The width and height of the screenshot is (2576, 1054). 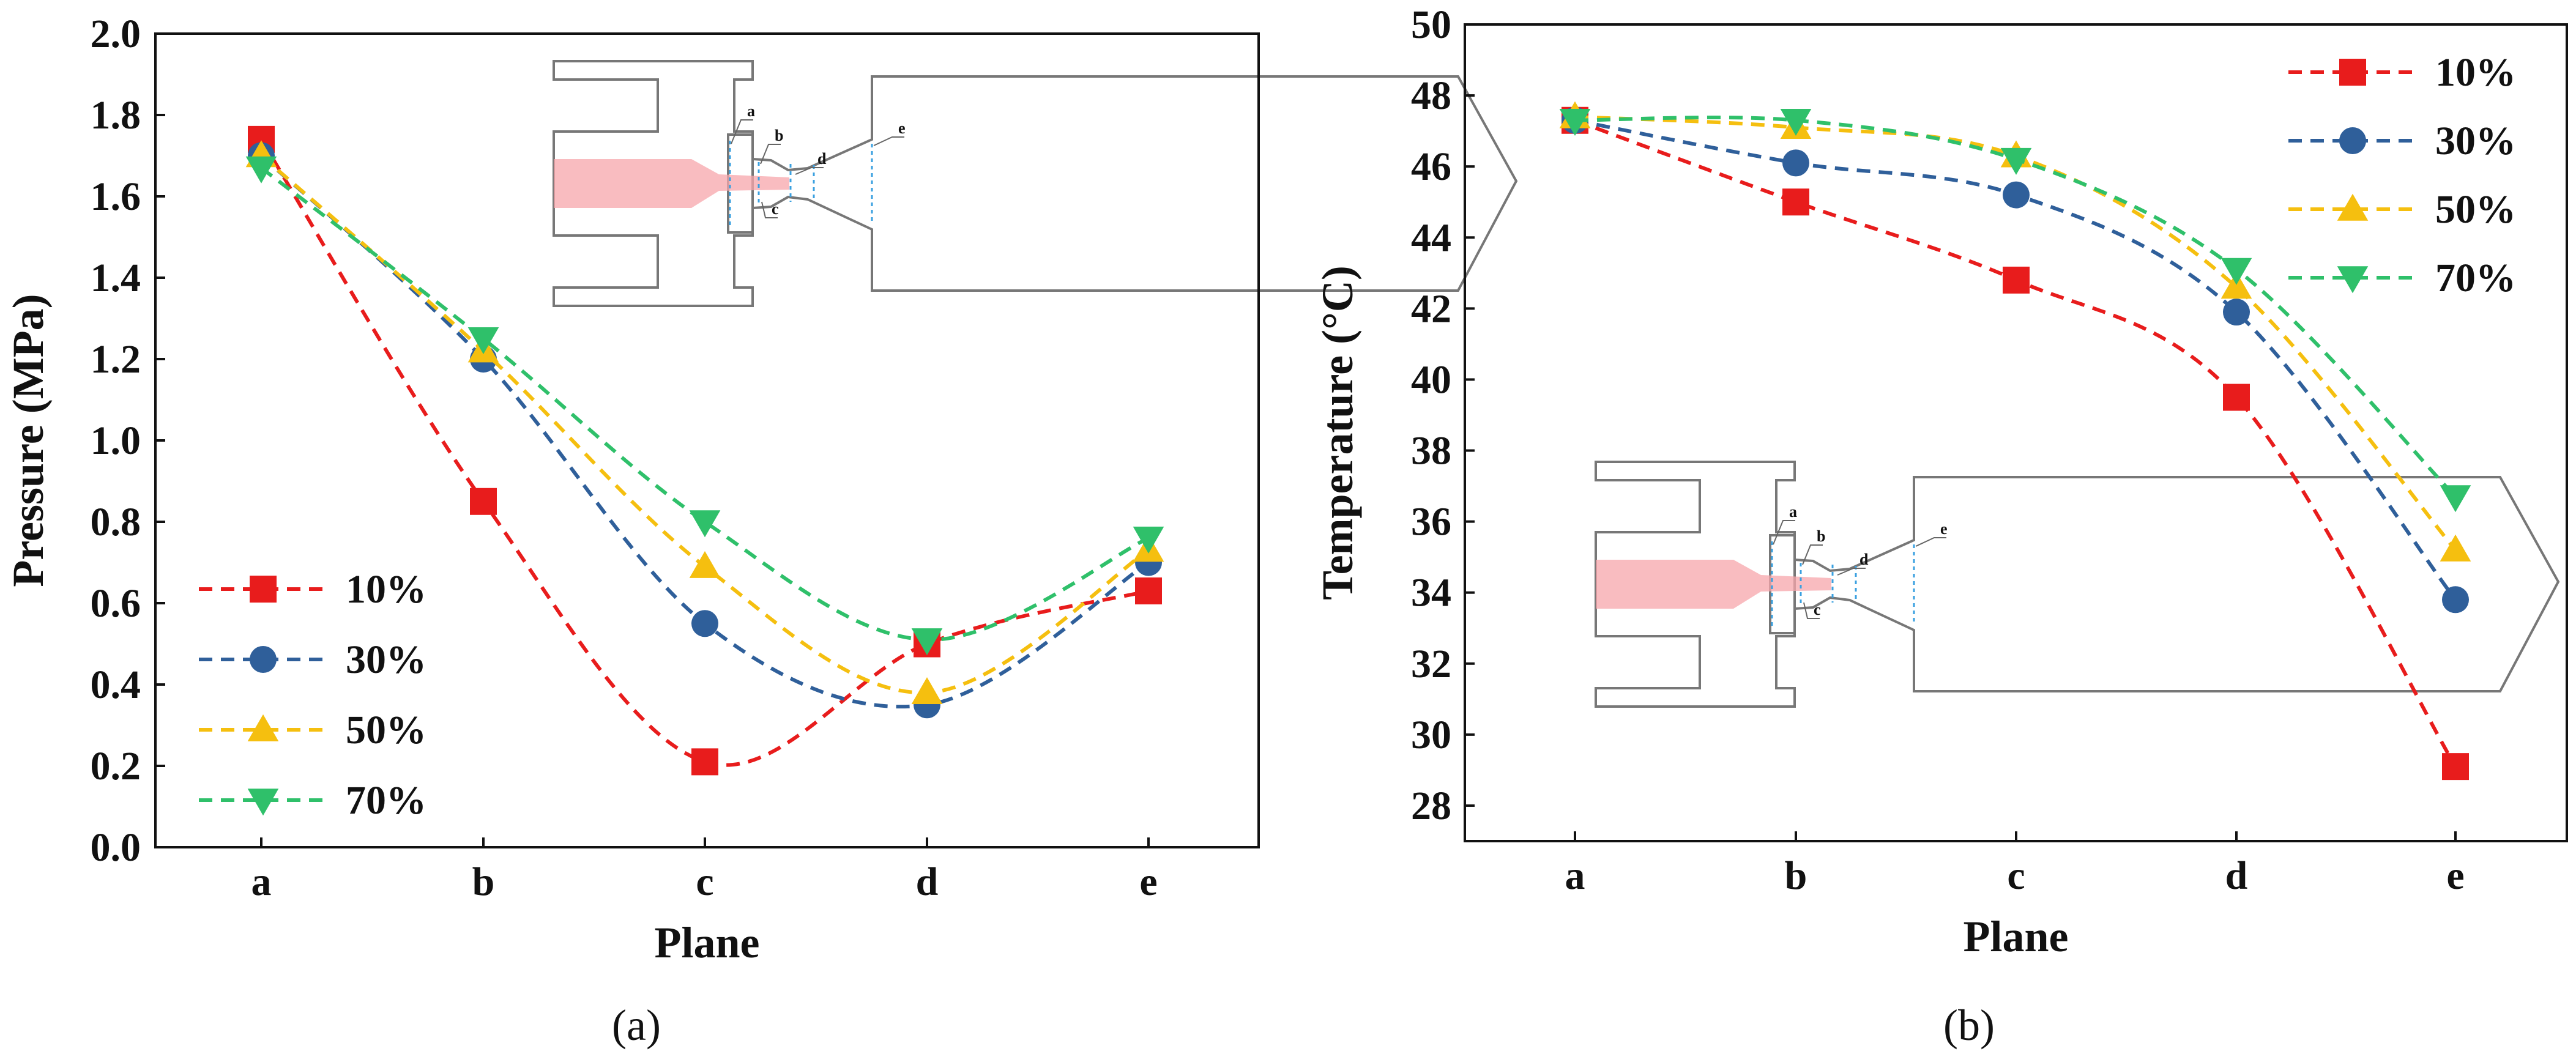 What do you see at coordinates (116, 685) in the screenshot?
I see `y-tick-label: 0.4` at bounding box center [116, 685].